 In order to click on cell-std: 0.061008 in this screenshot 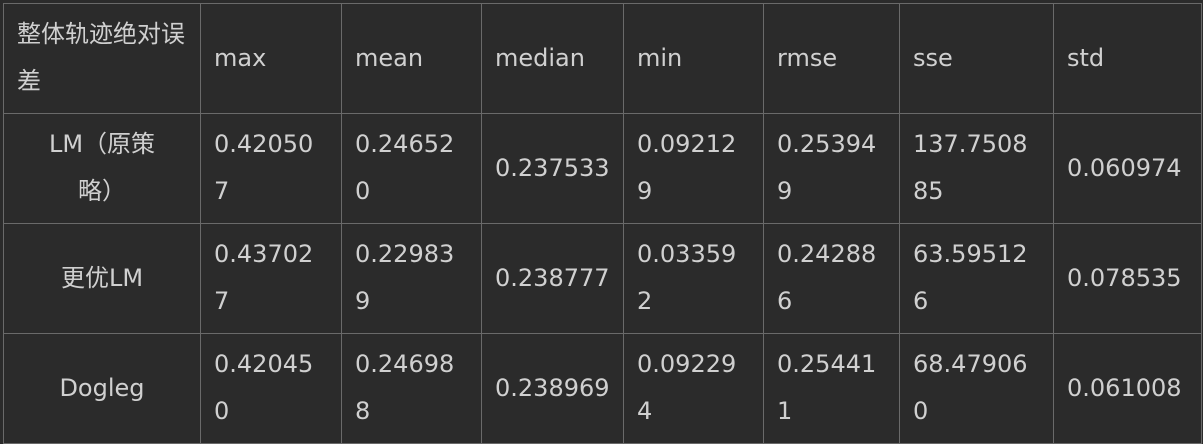, I will do `click(1127, 388)`.